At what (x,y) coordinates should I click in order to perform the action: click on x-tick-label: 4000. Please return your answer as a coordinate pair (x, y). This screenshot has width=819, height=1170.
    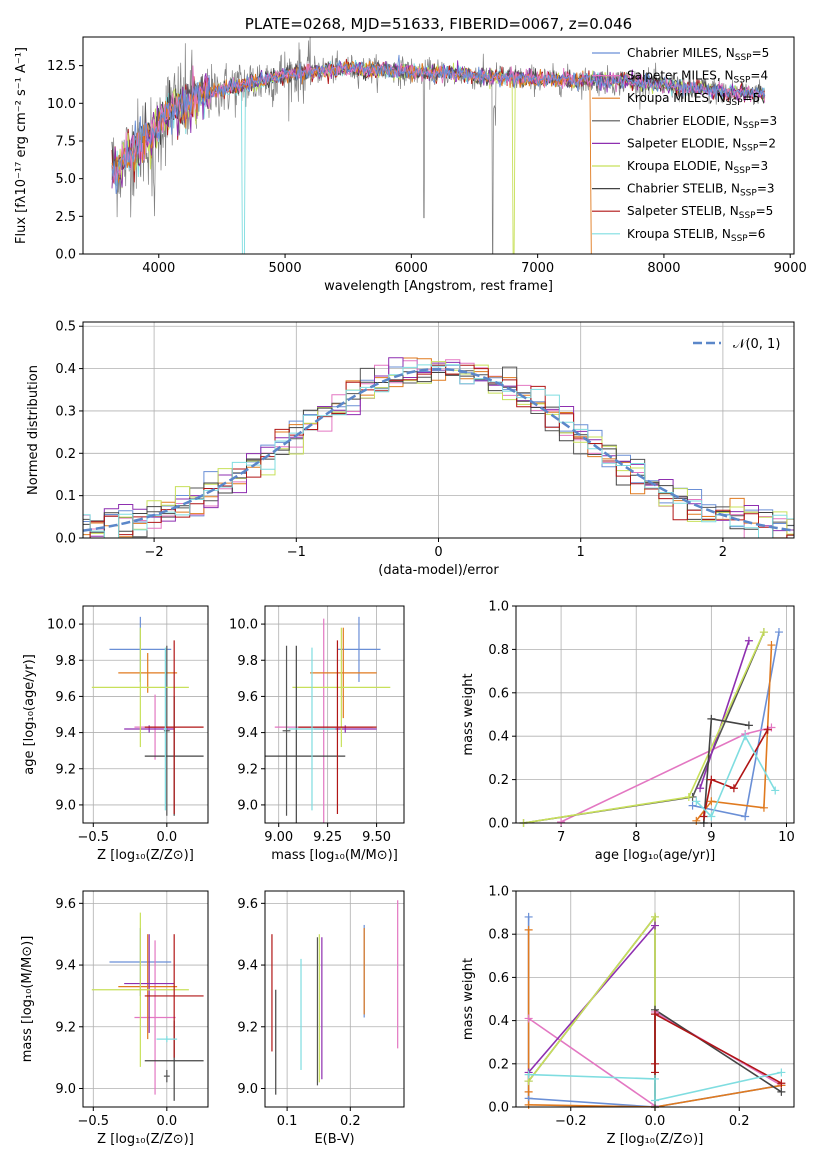
    Looking at the image, I should click on (158, 268).